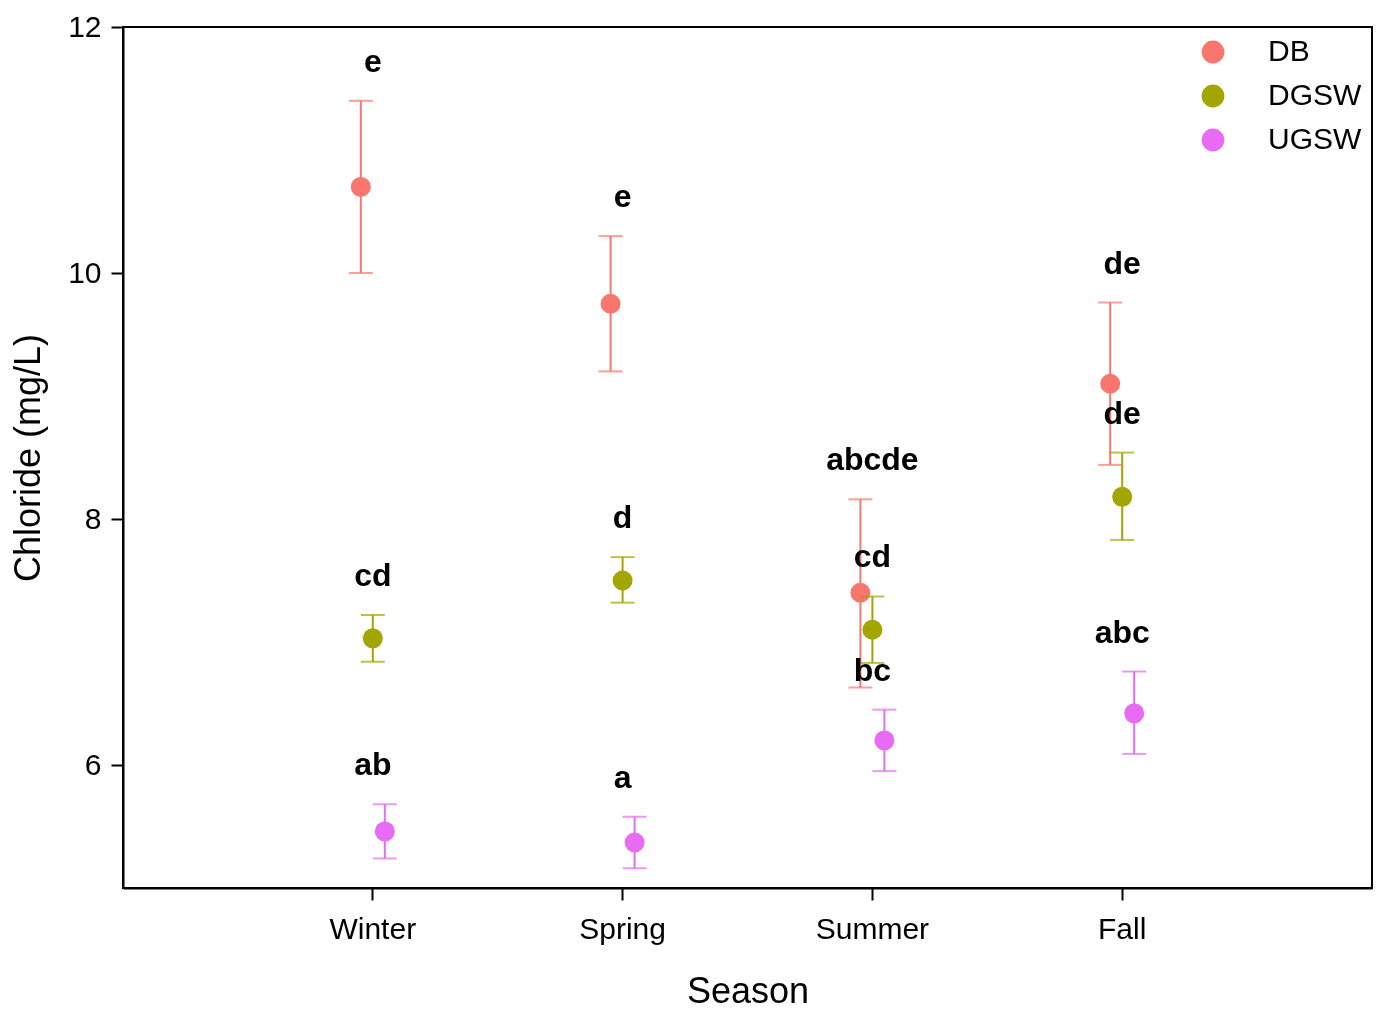  What do you see at coordinates (622, 517) in the screenshot?
I see `annotation: d` at bounding box center [622, 517].